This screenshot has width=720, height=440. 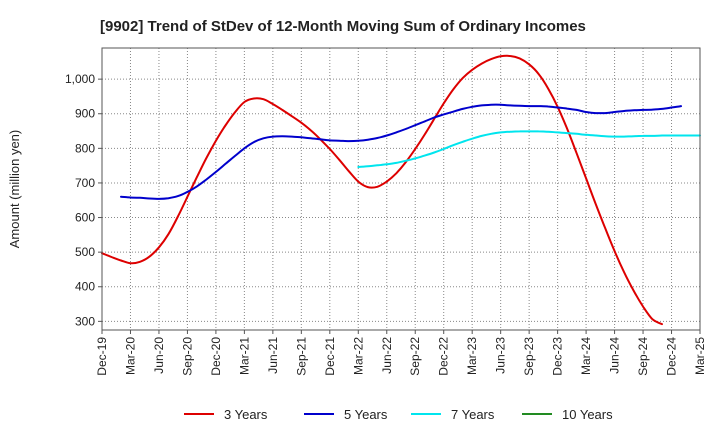 I want to click on legend: 3 Years 5 Years 7 Years 10 Years, so click(x=398, y=414).